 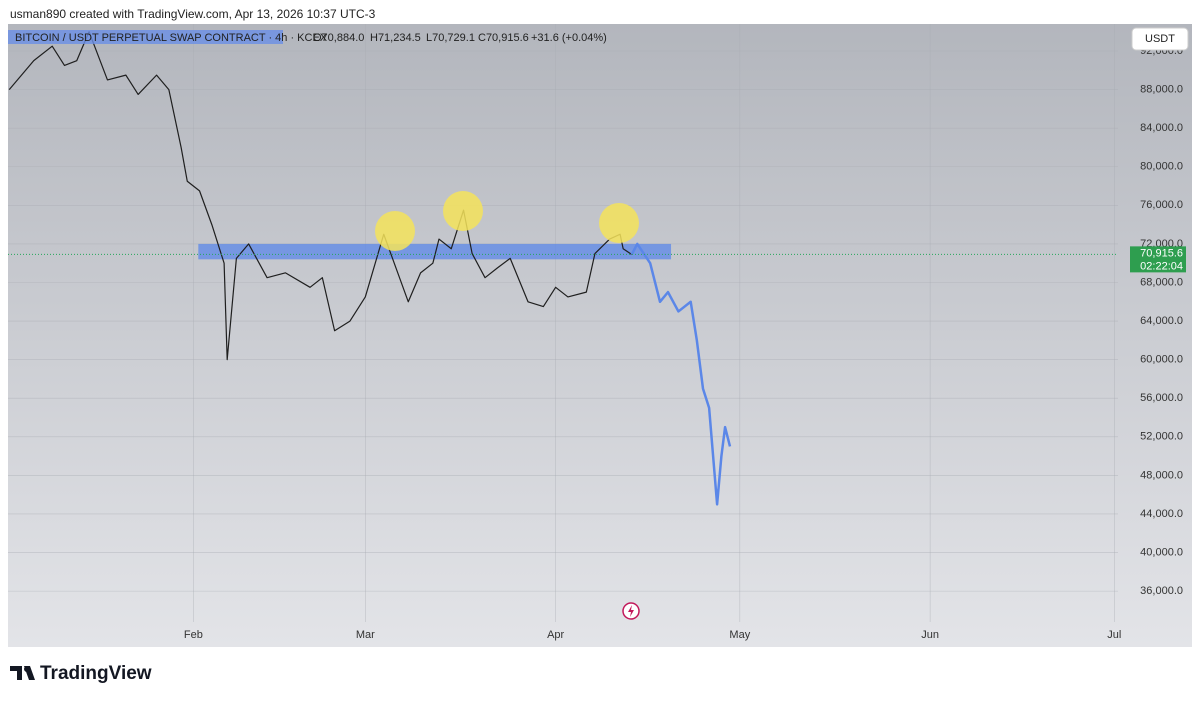 What do you see at coordinates (631, 611) in the screenshot?
I see `event-icon-bolt` at bounding box center [631, 611].